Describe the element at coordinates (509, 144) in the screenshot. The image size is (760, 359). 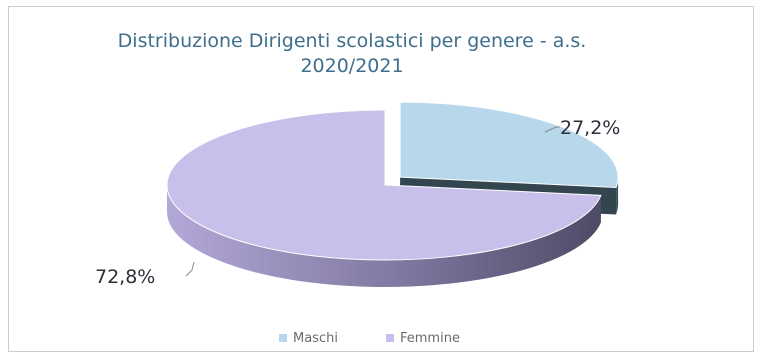
I see `pie-slice-maschi` at that location.